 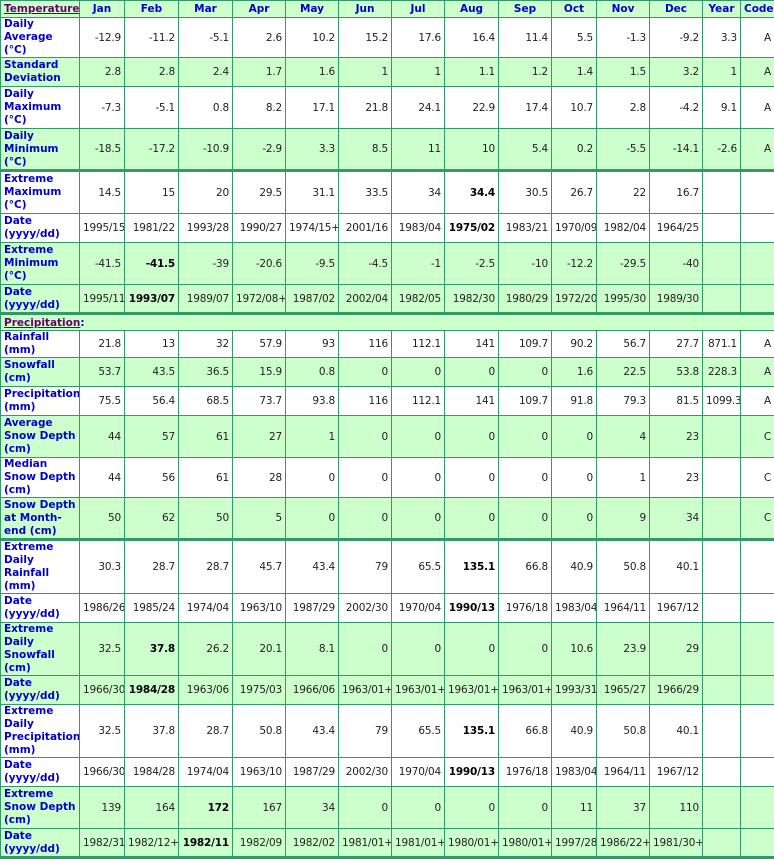 I want to click on cell-oct: 0, so click(x=574, y=519).